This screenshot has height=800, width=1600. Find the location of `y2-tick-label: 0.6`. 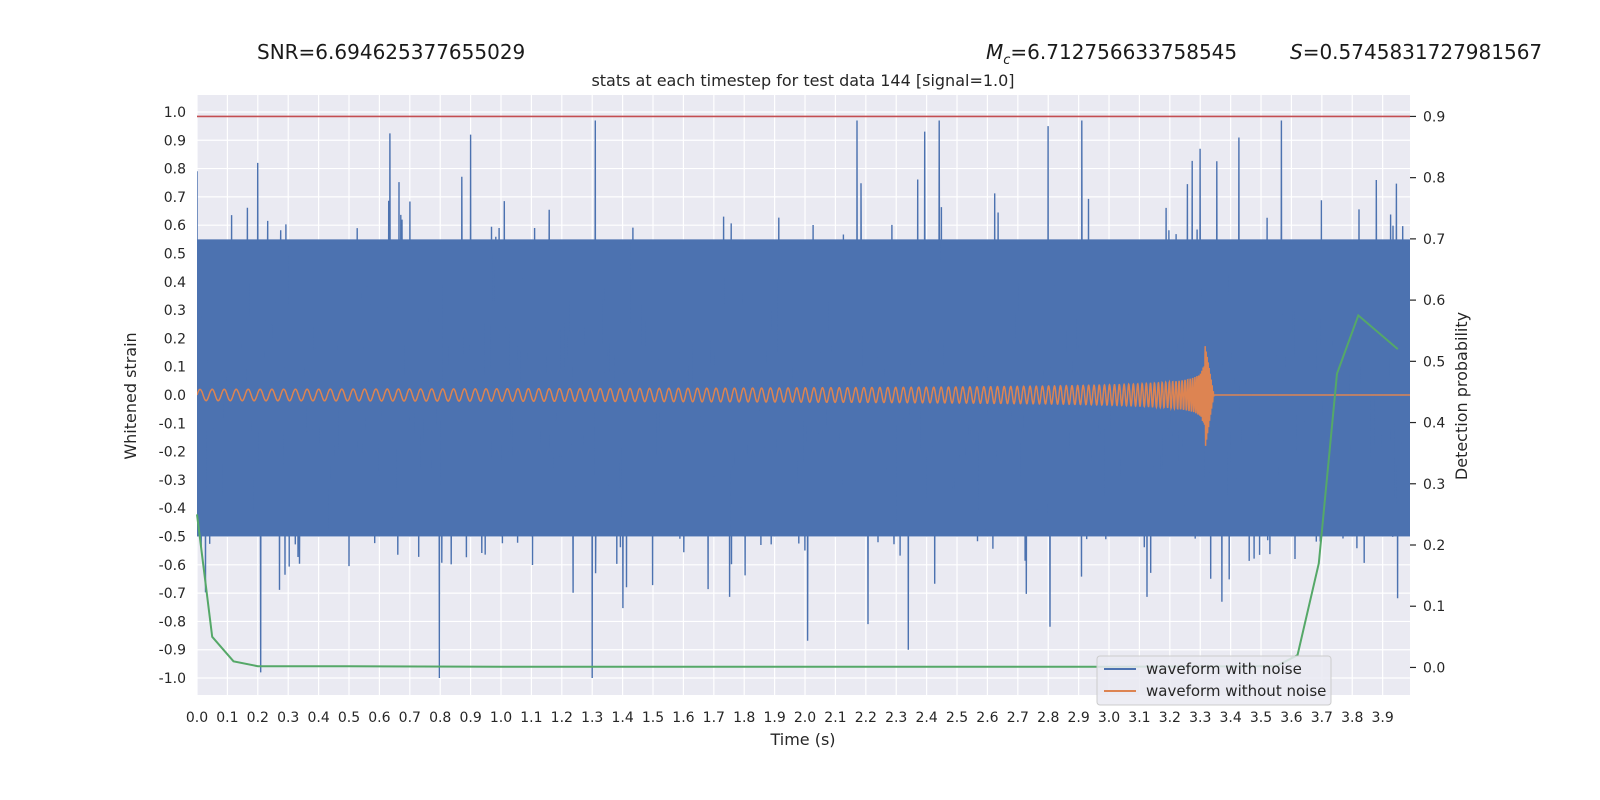

y2-tick-label: 0.6 is located at coordinates (1434, 301).